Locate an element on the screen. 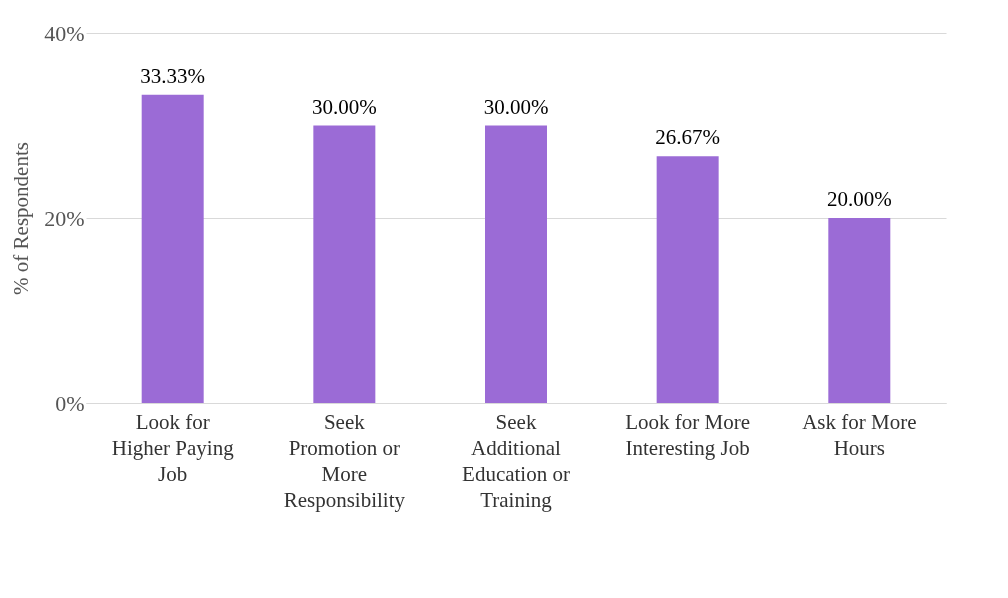 Image resolution: width=1008 pixels, height=598 pixels. y-axis-title: % of Respondents is located at coordinates (21, 218).